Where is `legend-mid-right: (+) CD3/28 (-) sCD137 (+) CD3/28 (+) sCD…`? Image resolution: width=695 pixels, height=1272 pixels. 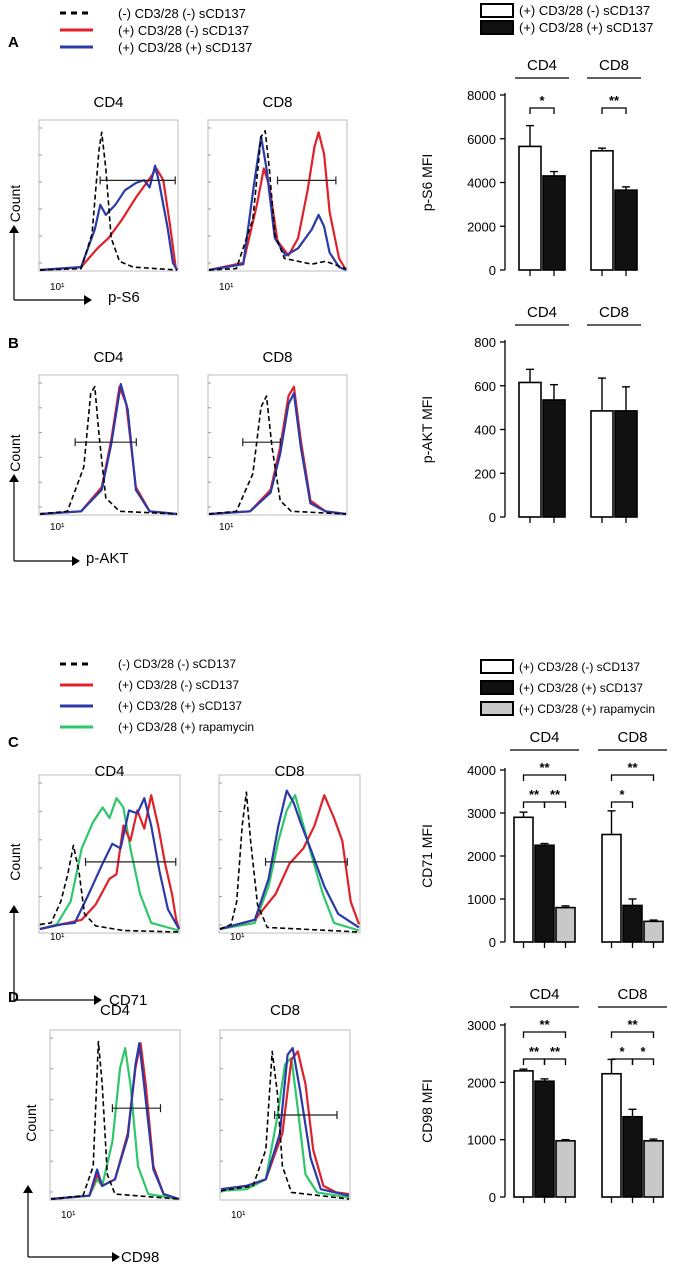
legend-mid-right: (+) CD3/28 (-) sCD137 (+) CD3/28 (+) sCD… is located at coordinates (567, 687).